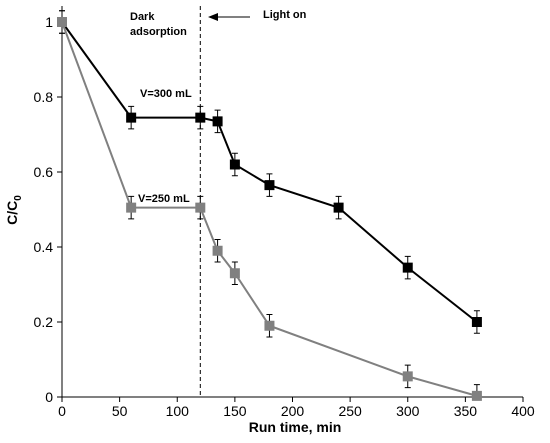 The width and height of the screenshot is (550, 443). I want to click on x-tick-label: 400, so click(523, 411).